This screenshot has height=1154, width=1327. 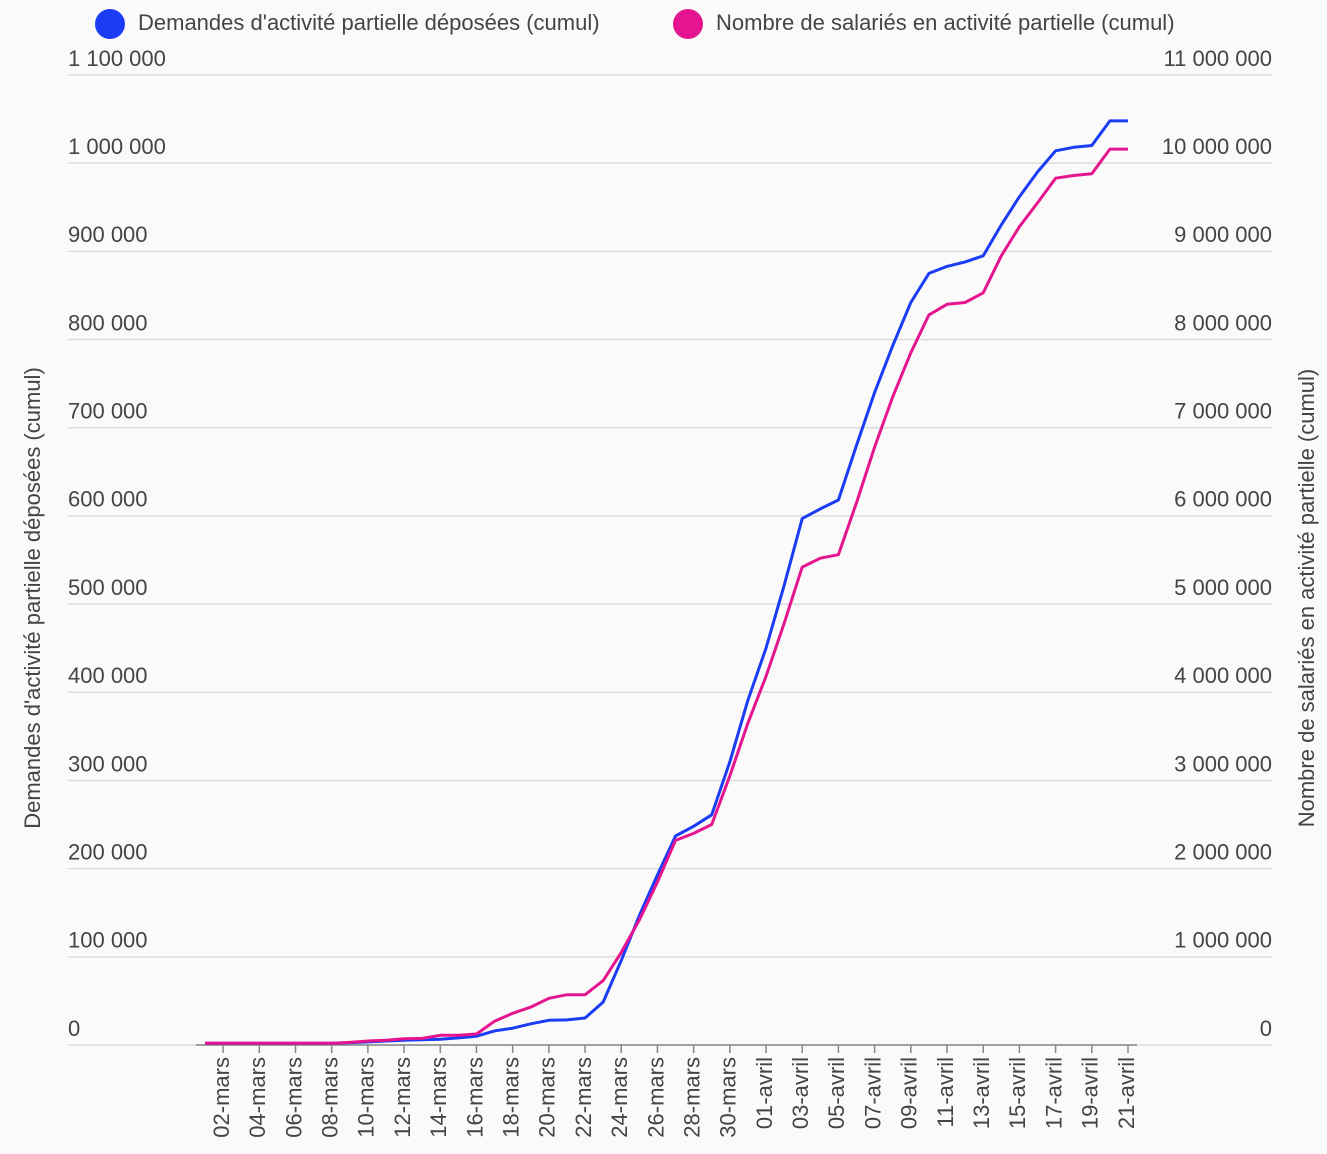 I want to click on y-tick-label: 900 000, so click(x=108, y=234).